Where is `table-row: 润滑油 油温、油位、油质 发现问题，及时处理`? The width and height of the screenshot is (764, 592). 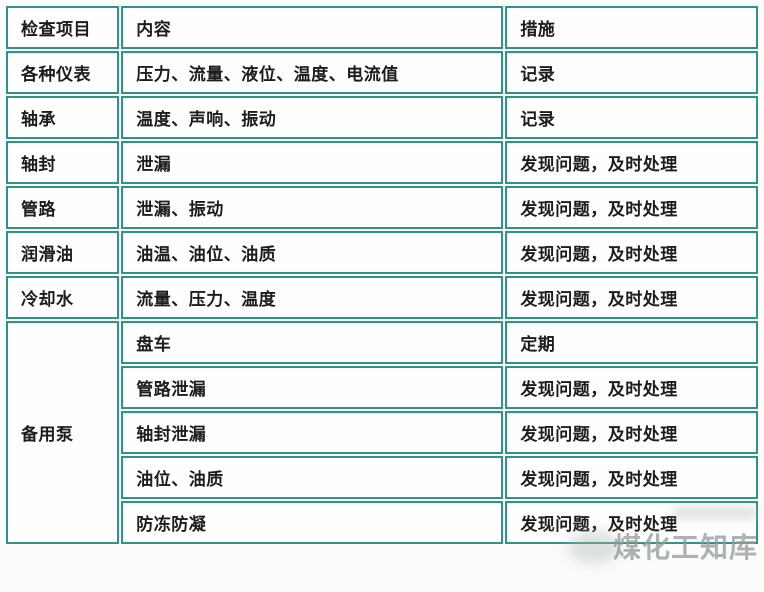
table-row: 润滑油 油温、油位、油质 发现问题，及时处理 is located at coordinates (382, 252).